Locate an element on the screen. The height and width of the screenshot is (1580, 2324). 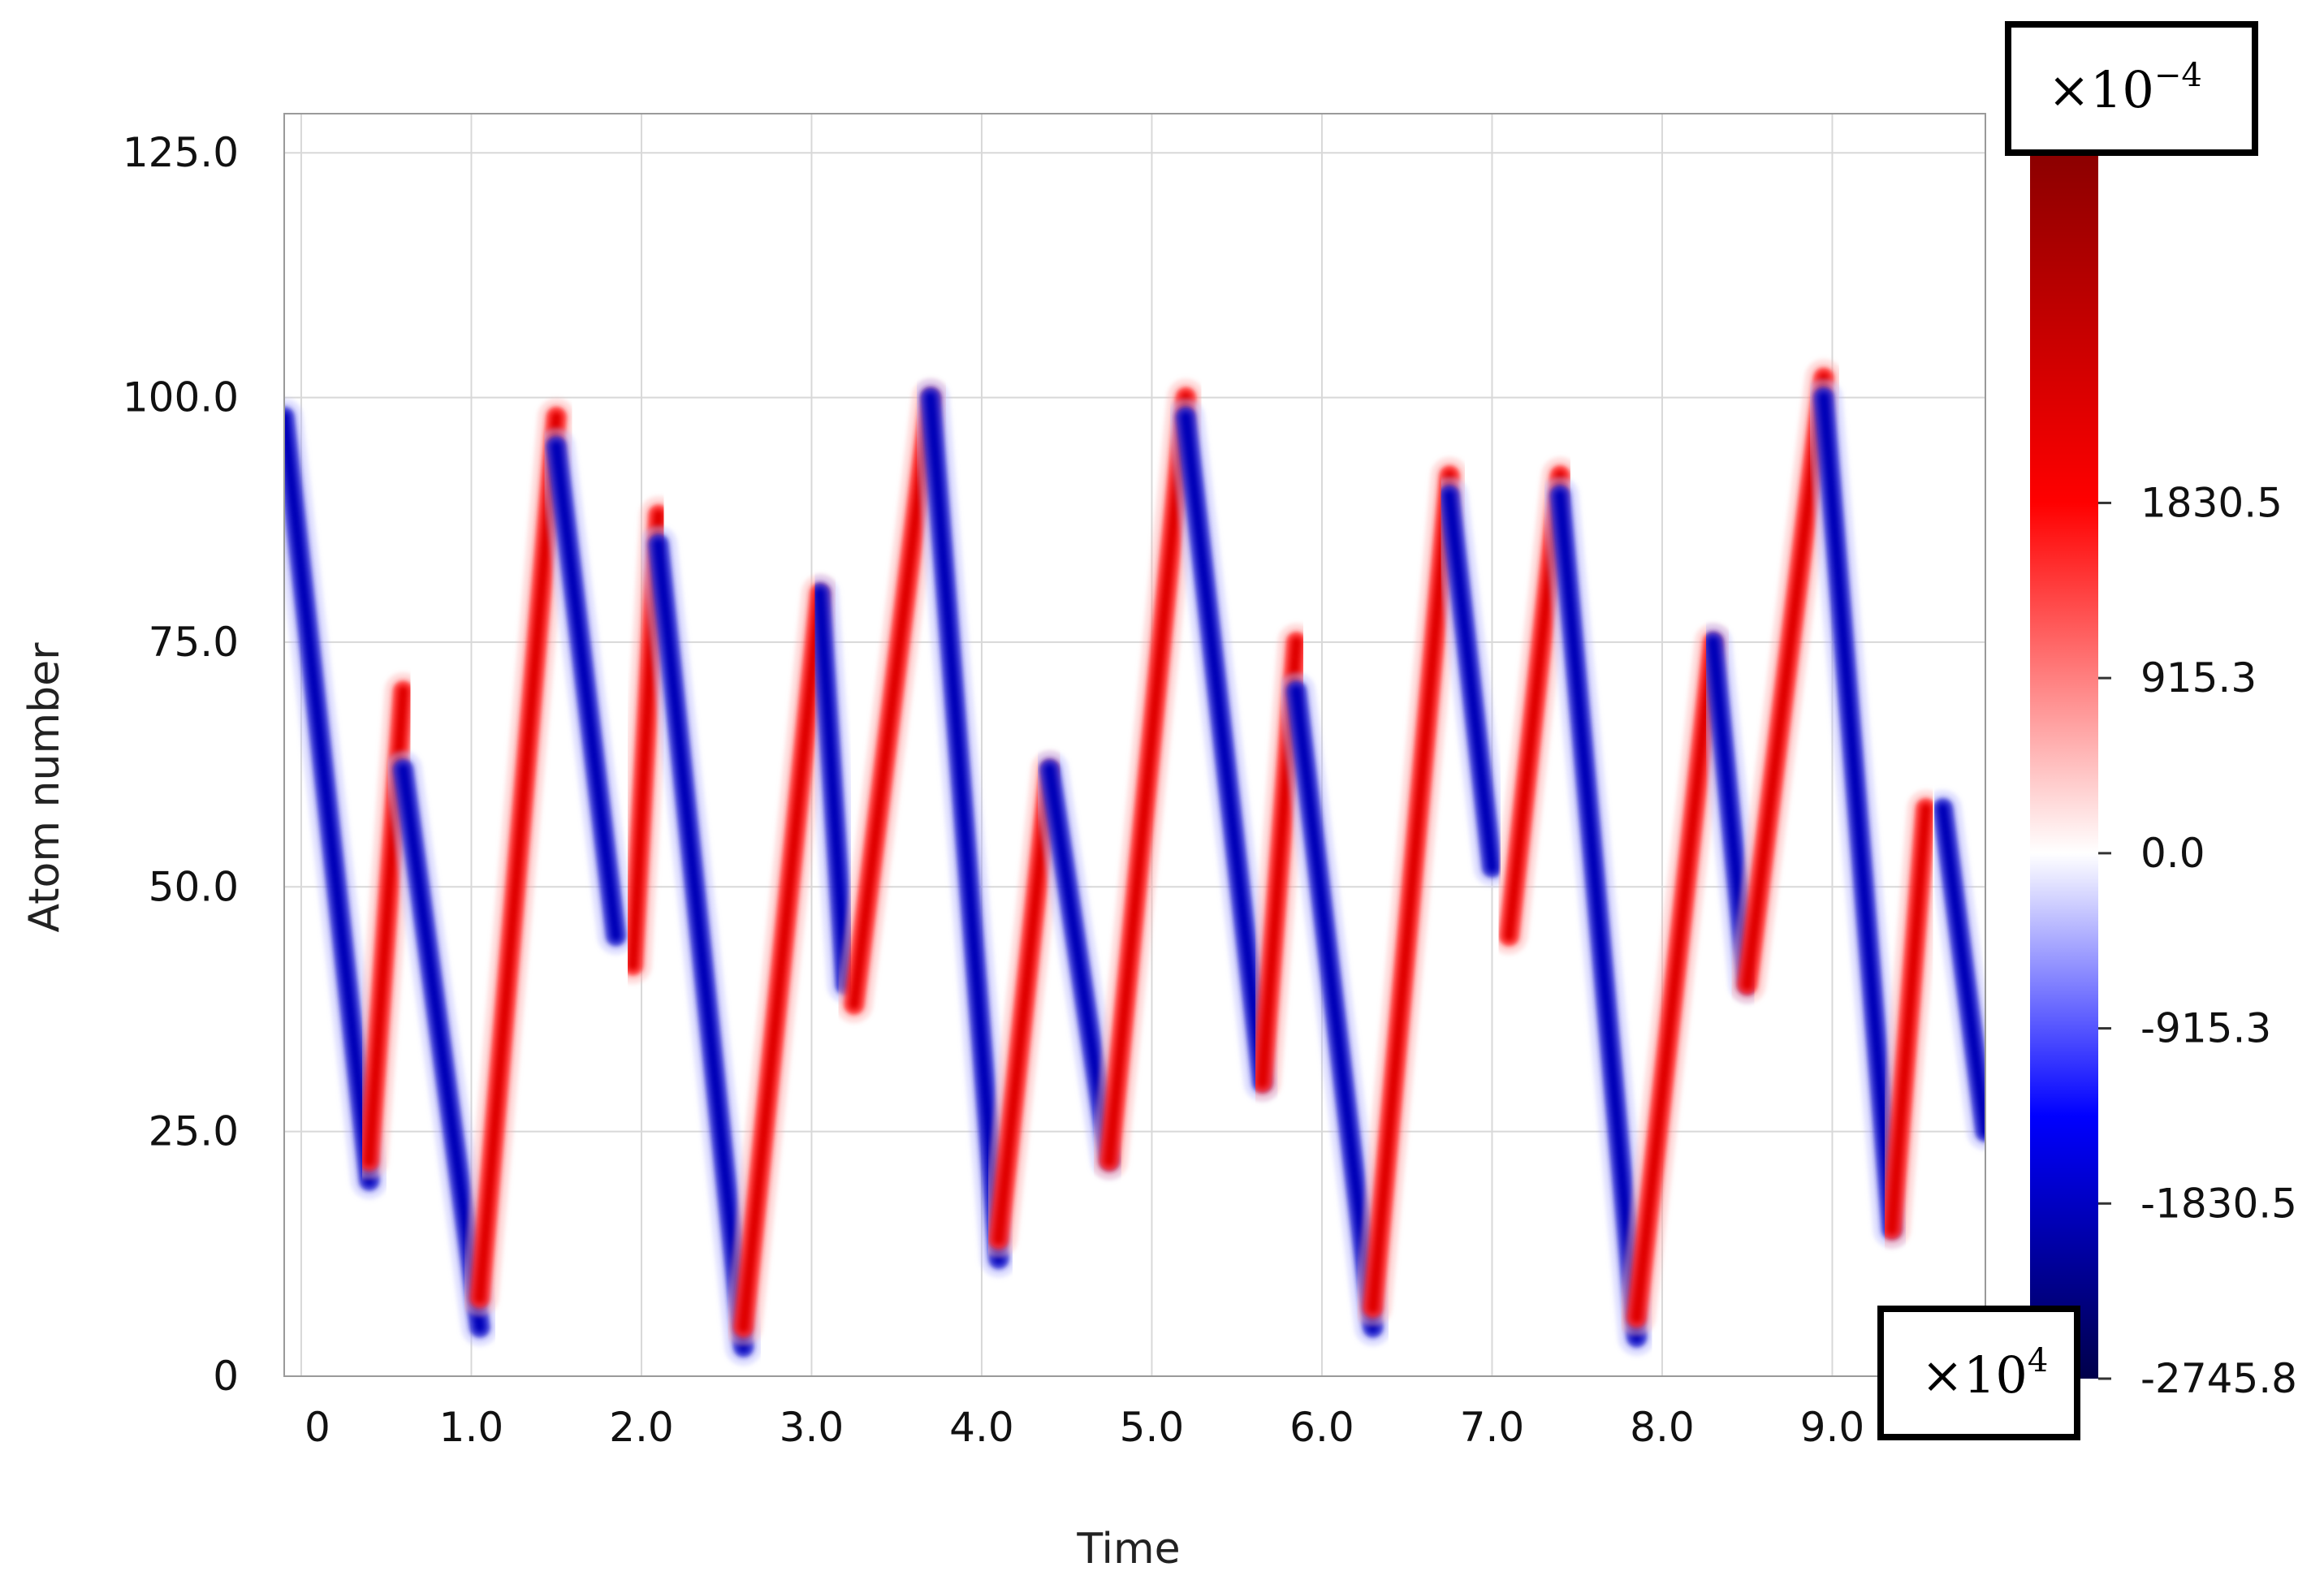
y-tick-labels: 0 25.0 50.0 75.0 100.0 125.0 is located at coordinates (181, 764).